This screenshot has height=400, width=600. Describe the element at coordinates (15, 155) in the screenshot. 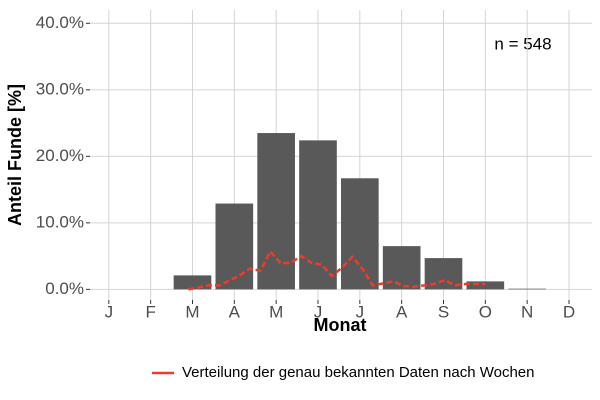

I see `y-axis-title: Anteil Funde [%]` at that location.